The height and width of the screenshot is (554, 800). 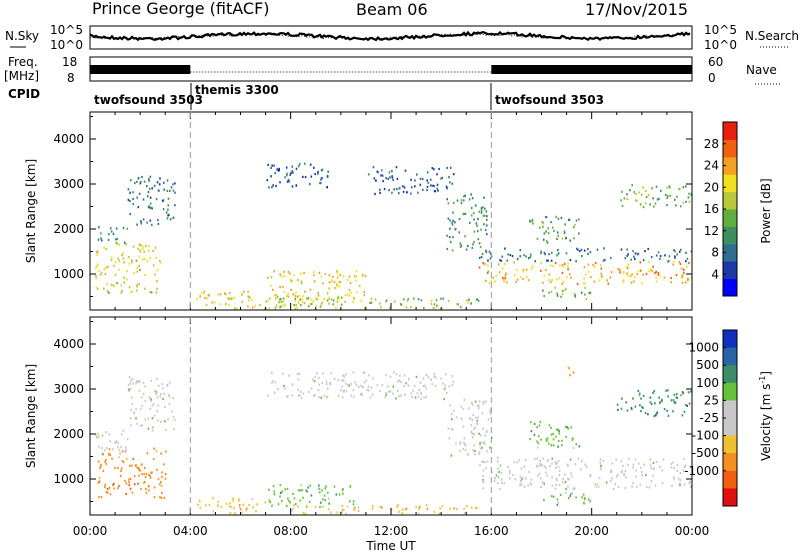 I want to click on noise-traces, so click(x=390, y=36).